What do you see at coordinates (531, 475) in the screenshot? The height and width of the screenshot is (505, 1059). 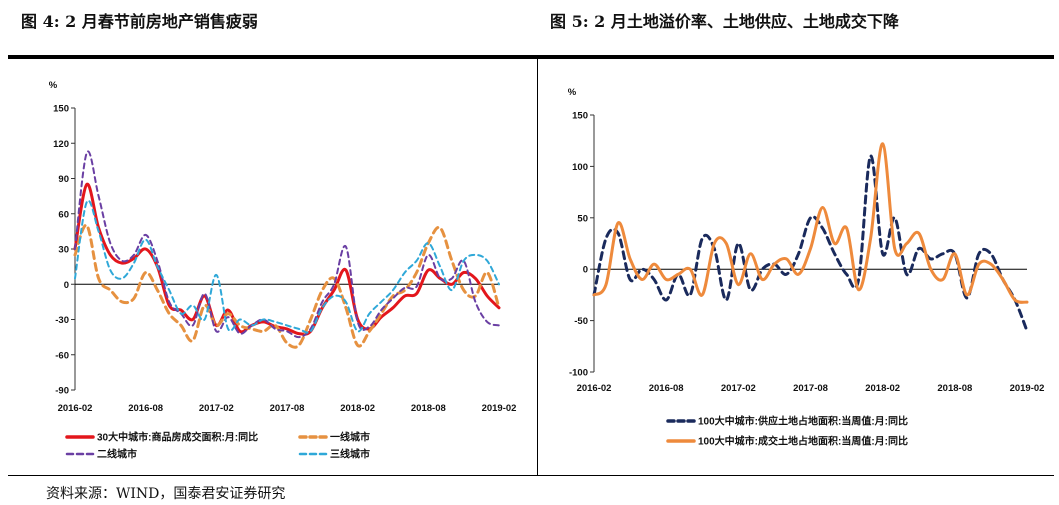 I see `bottom-rule` at bounding box center [531, 475].